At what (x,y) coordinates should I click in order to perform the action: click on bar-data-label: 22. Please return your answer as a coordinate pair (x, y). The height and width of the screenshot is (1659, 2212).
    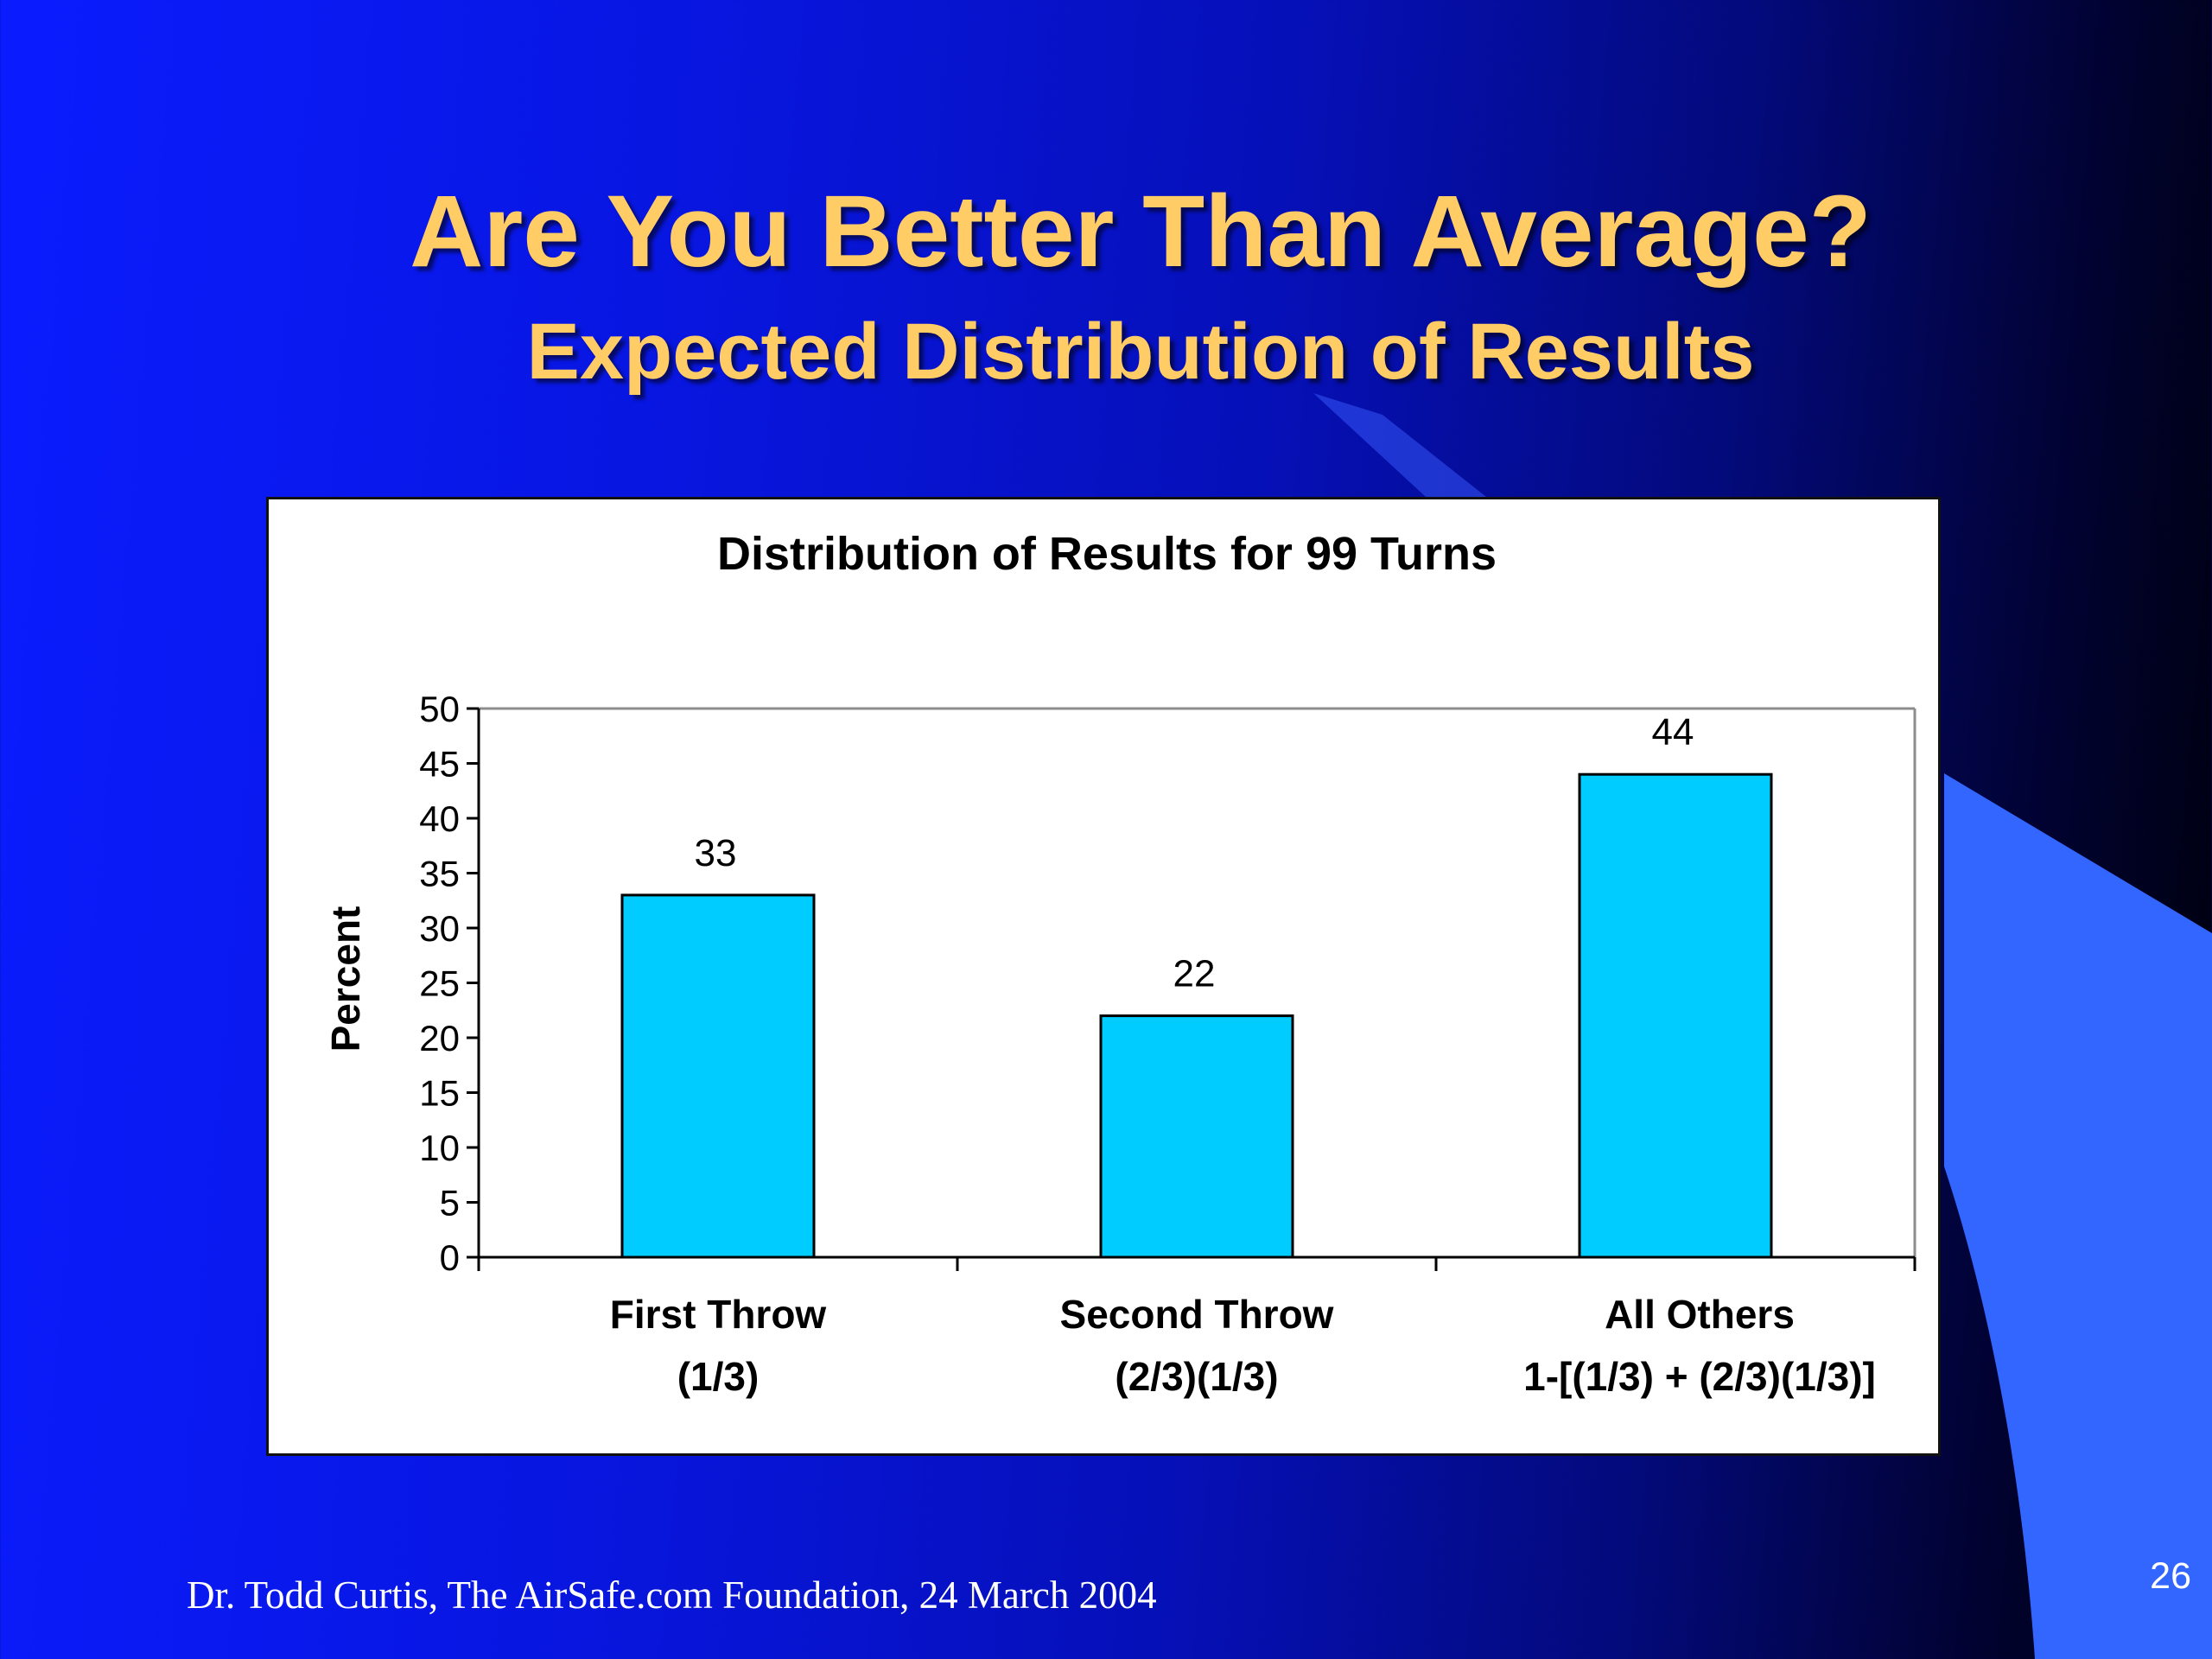
    Looking at the image, I should click on (1194, 974).